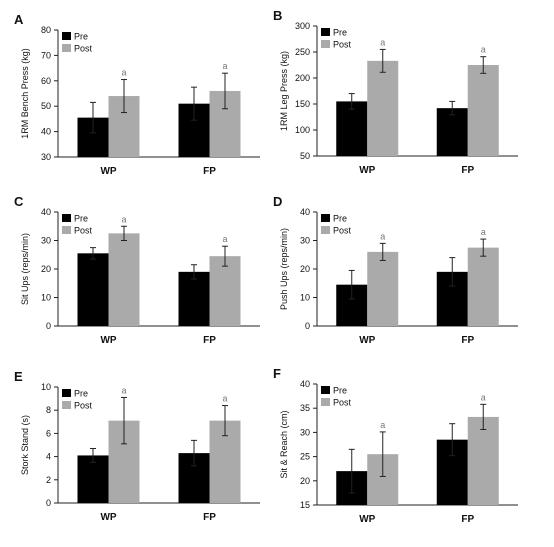 This screenshot has height=547, width=554. Describe the element at coordinates (48, 410) in the screenshot. I see `y-tick-label: 8` at that location.